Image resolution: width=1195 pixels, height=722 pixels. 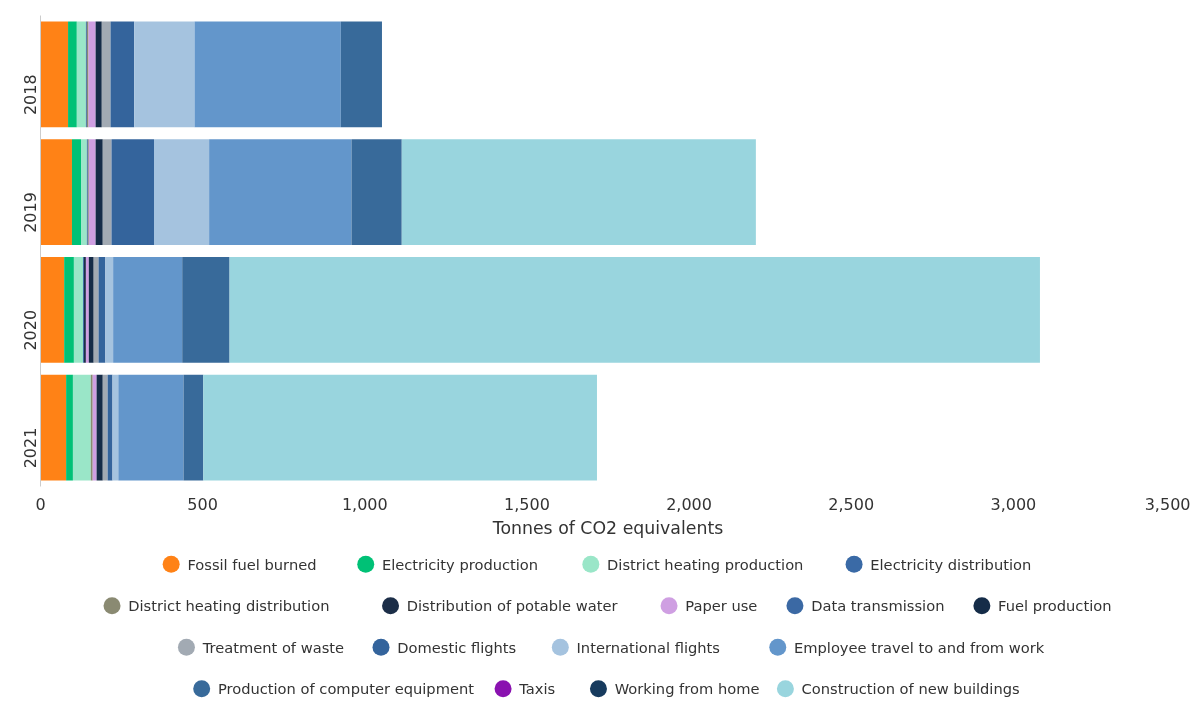 I want to click on legend-label: District heating production, so click(x=705, y=564).